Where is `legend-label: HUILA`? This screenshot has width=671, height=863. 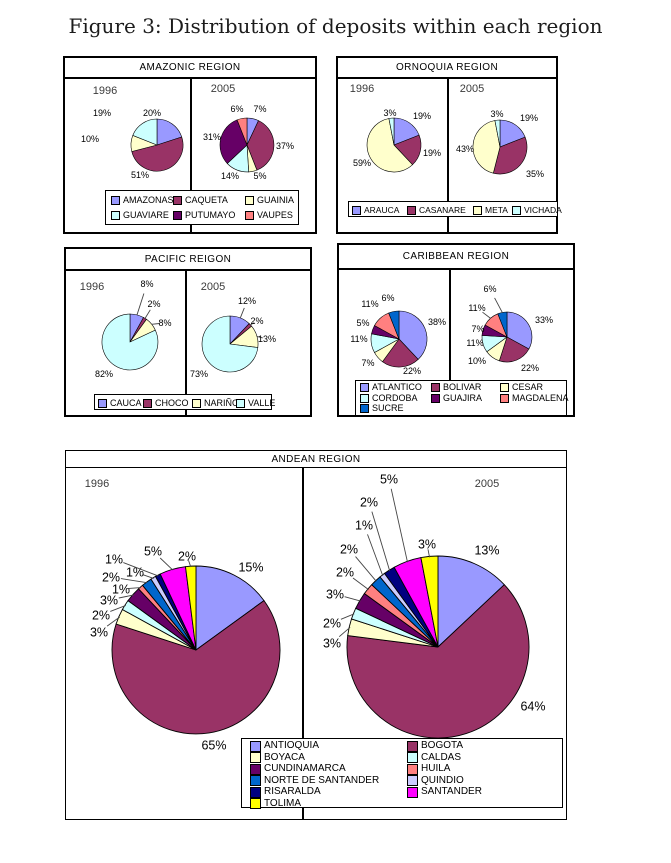
legend-label: HUILA is located at coordinates (436, 769).